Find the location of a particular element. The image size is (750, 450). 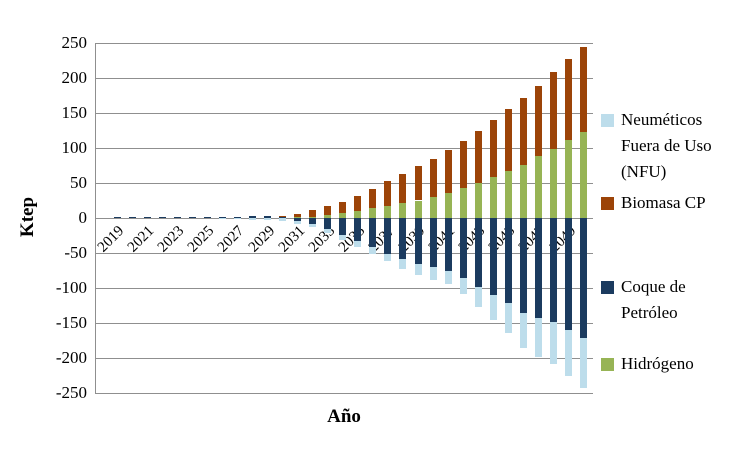

bar-coque-2022 is located at coordinates (162, 217).